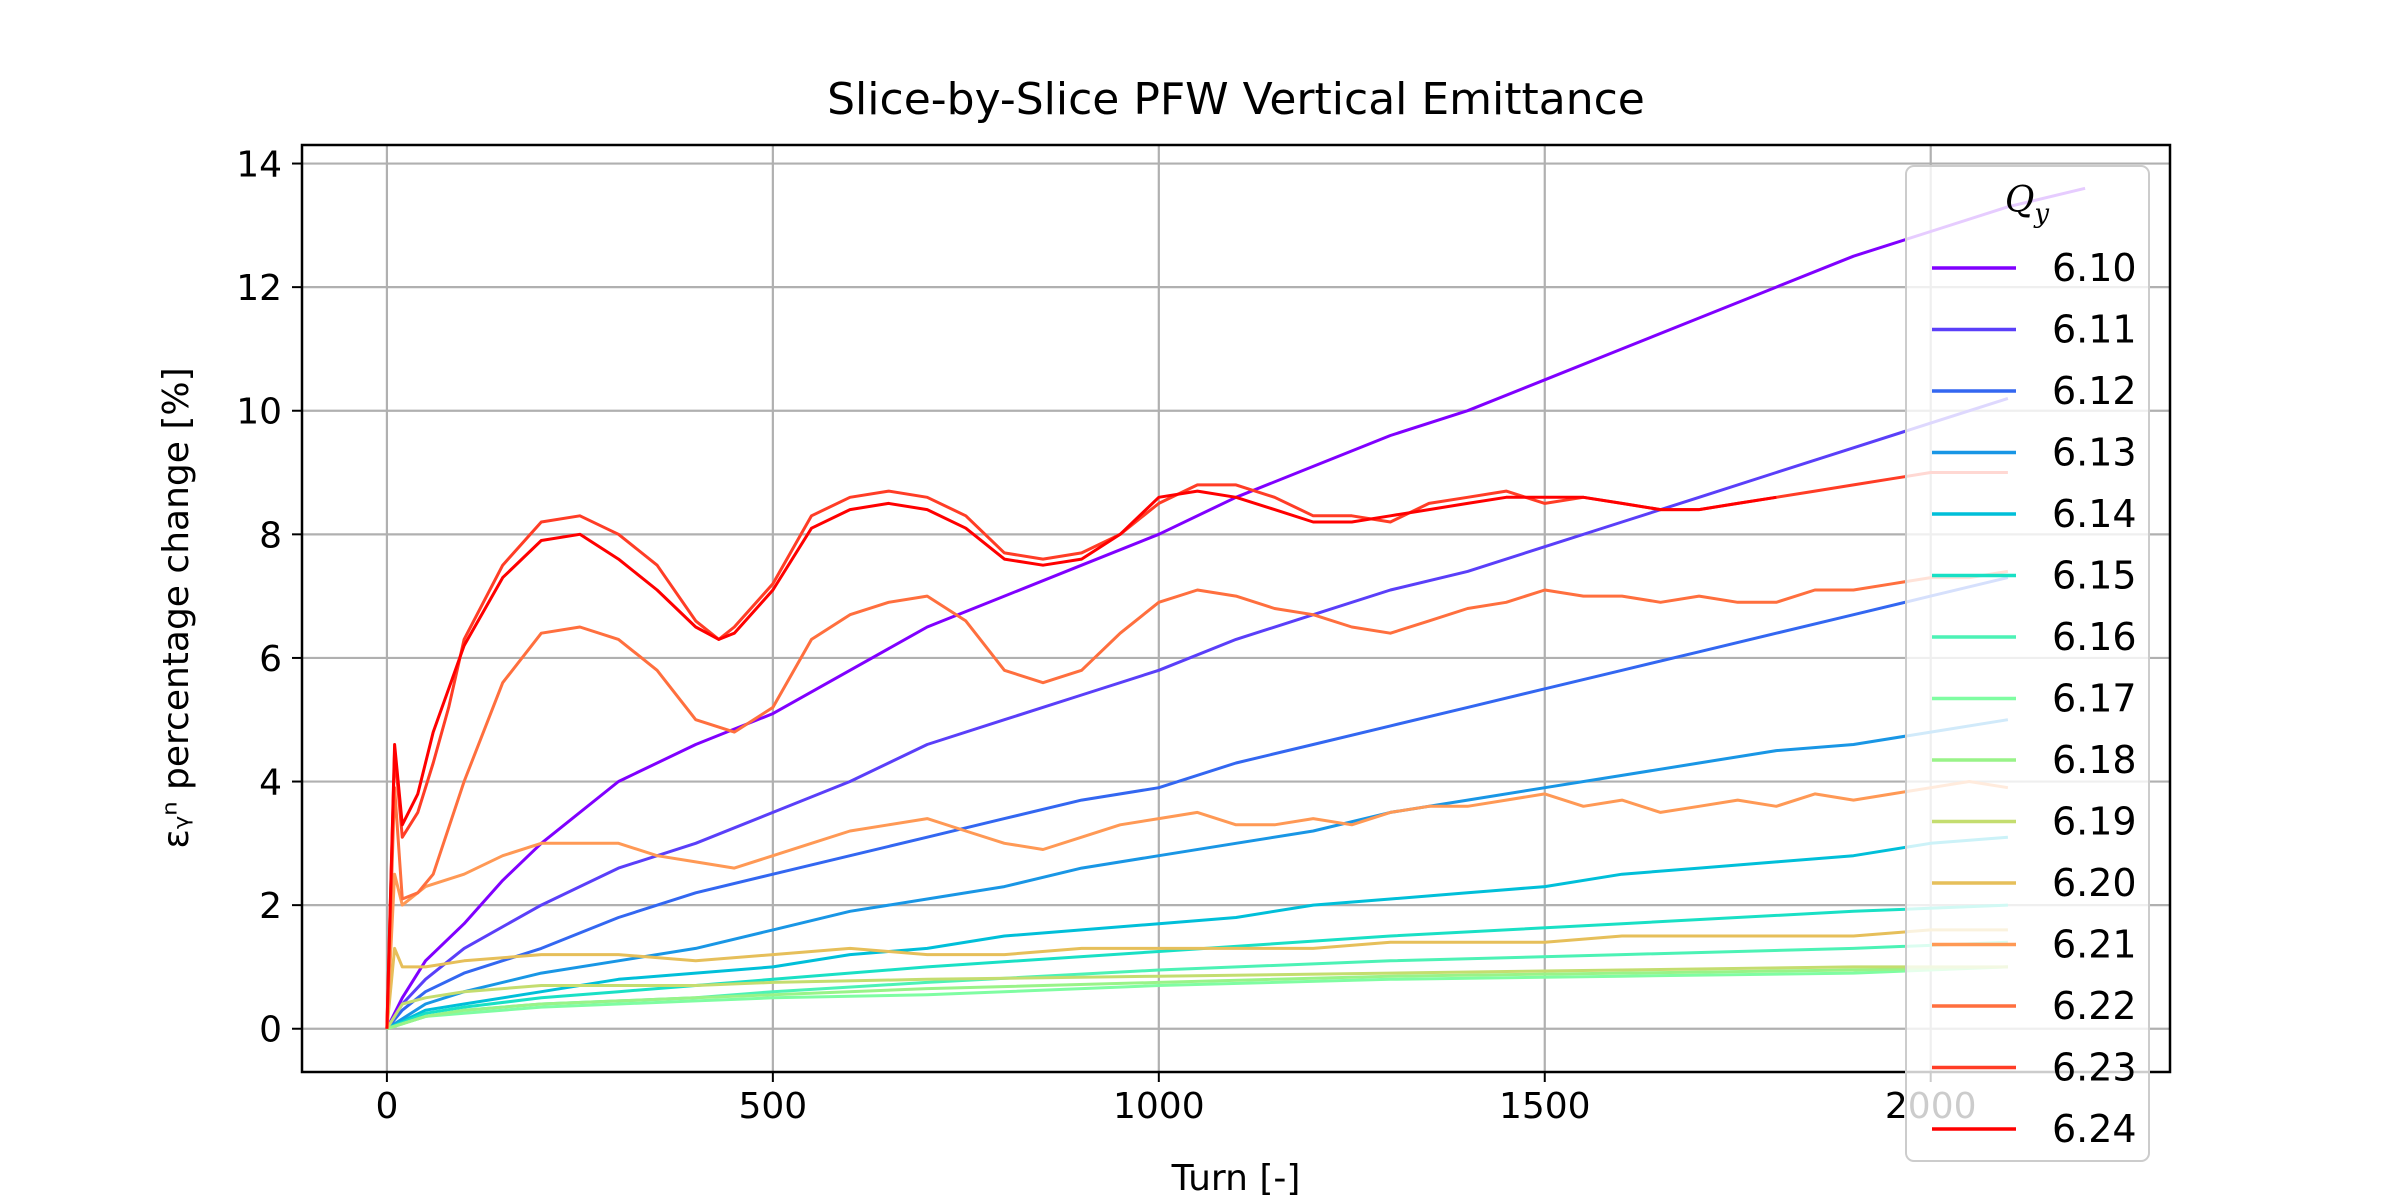 The image size is (2400, 1200). Describe the element at coordinates (2094, 945) in the screenshot. I see `legend-label-6.21: 6.21` at that location.